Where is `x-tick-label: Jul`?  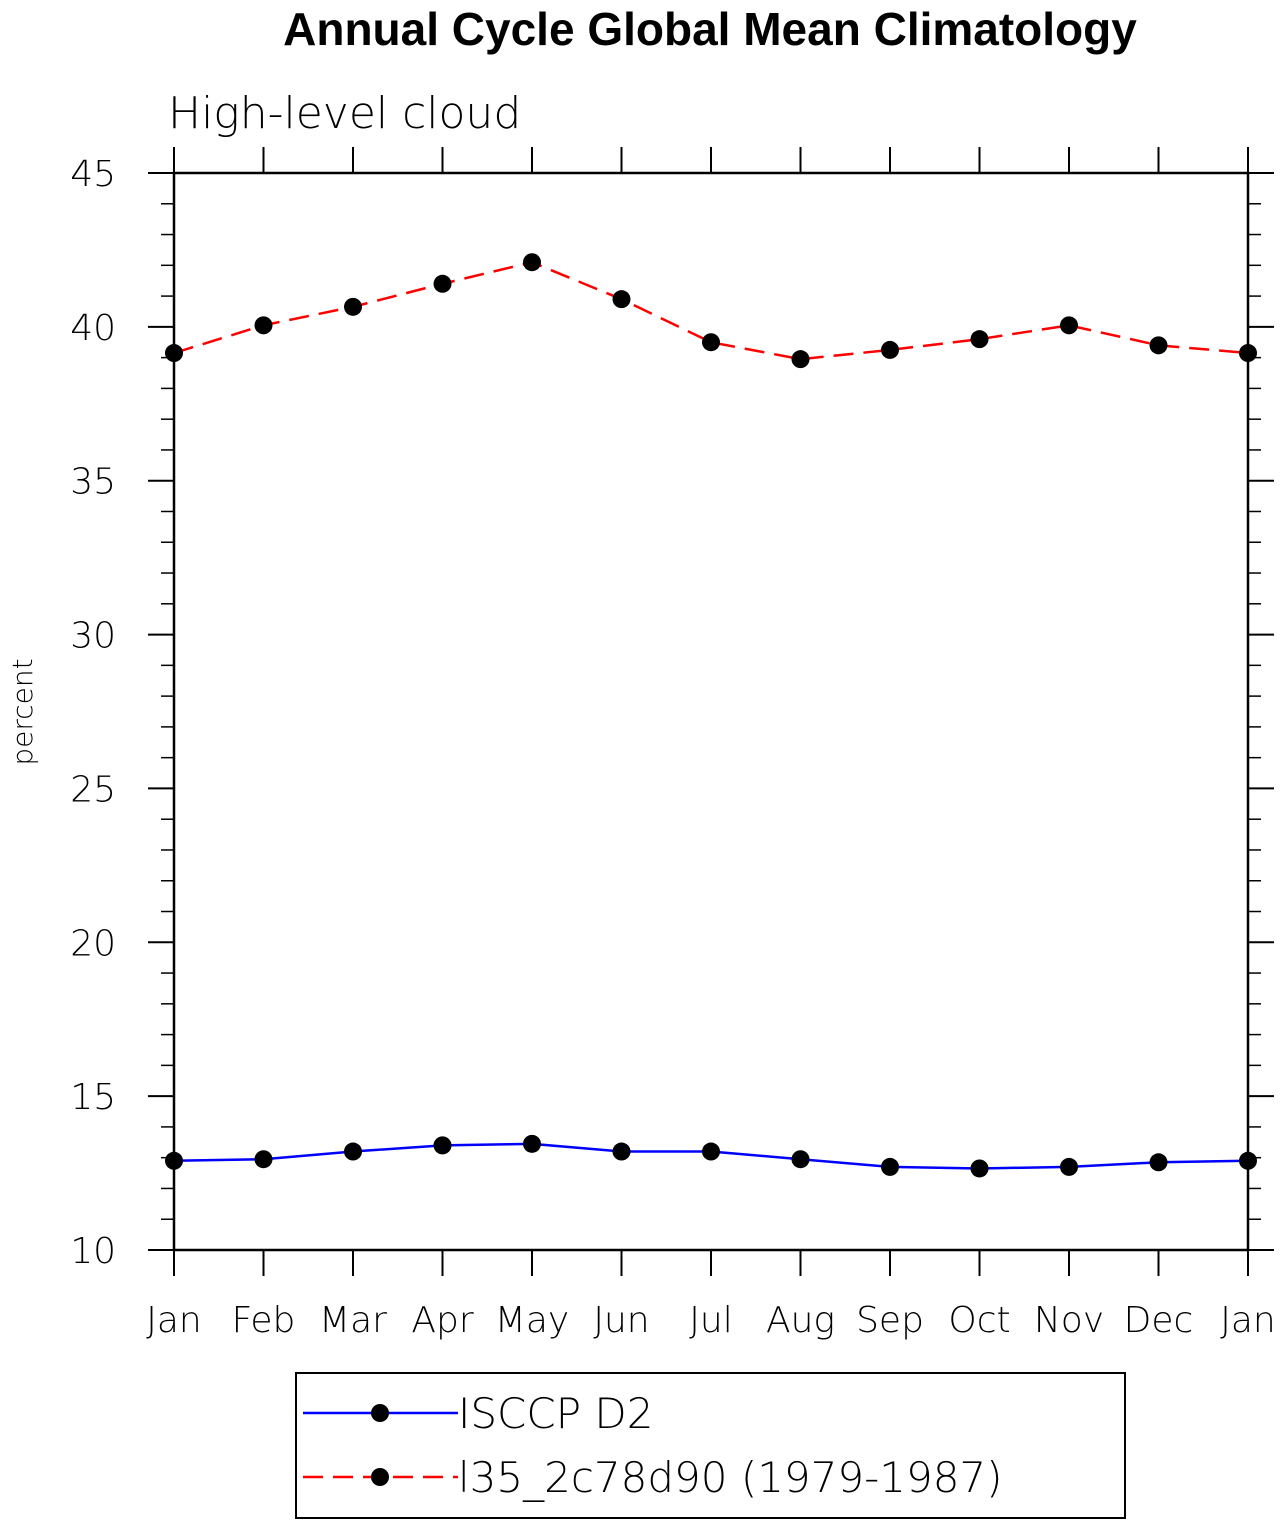 x-tick-label: Jul is located at coordinates (710, 1320).